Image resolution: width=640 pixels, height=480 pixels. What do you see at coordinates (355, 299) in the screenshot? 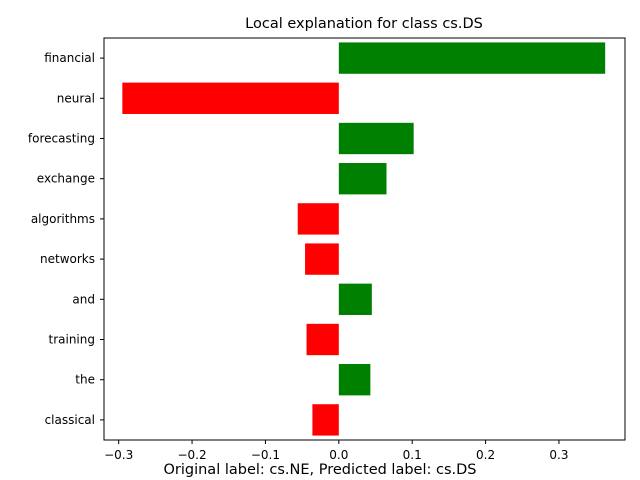
I see `bar-and` at bounding box center [355, 299].